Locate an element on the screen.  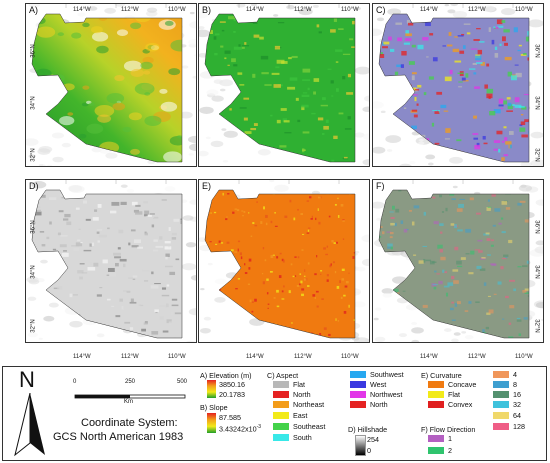
lat-tick-right-top-2: 32°N is located at coordinates (536, 155).